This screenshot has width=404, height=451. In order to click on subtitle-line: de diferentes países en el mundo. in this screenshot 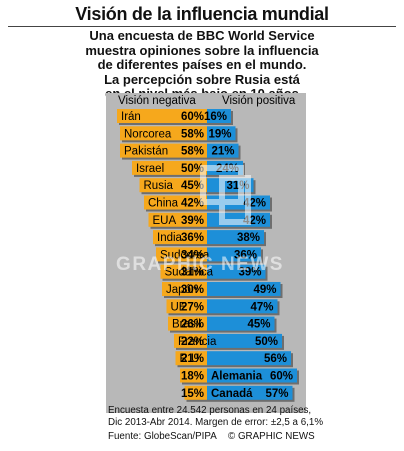, I will do `click(202, 65)`.